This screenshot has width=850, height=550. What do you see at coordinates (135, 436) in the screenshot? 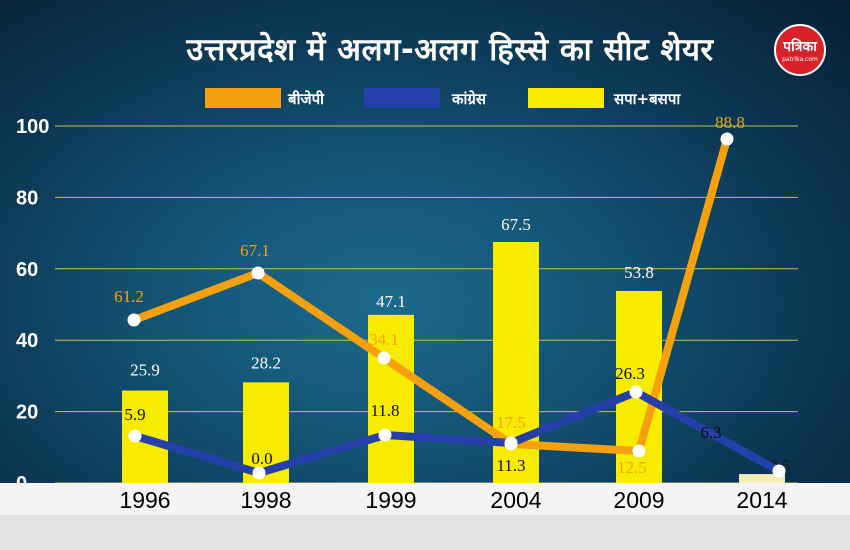
I see `congress-point-1996` at bounding box center [135, 436].